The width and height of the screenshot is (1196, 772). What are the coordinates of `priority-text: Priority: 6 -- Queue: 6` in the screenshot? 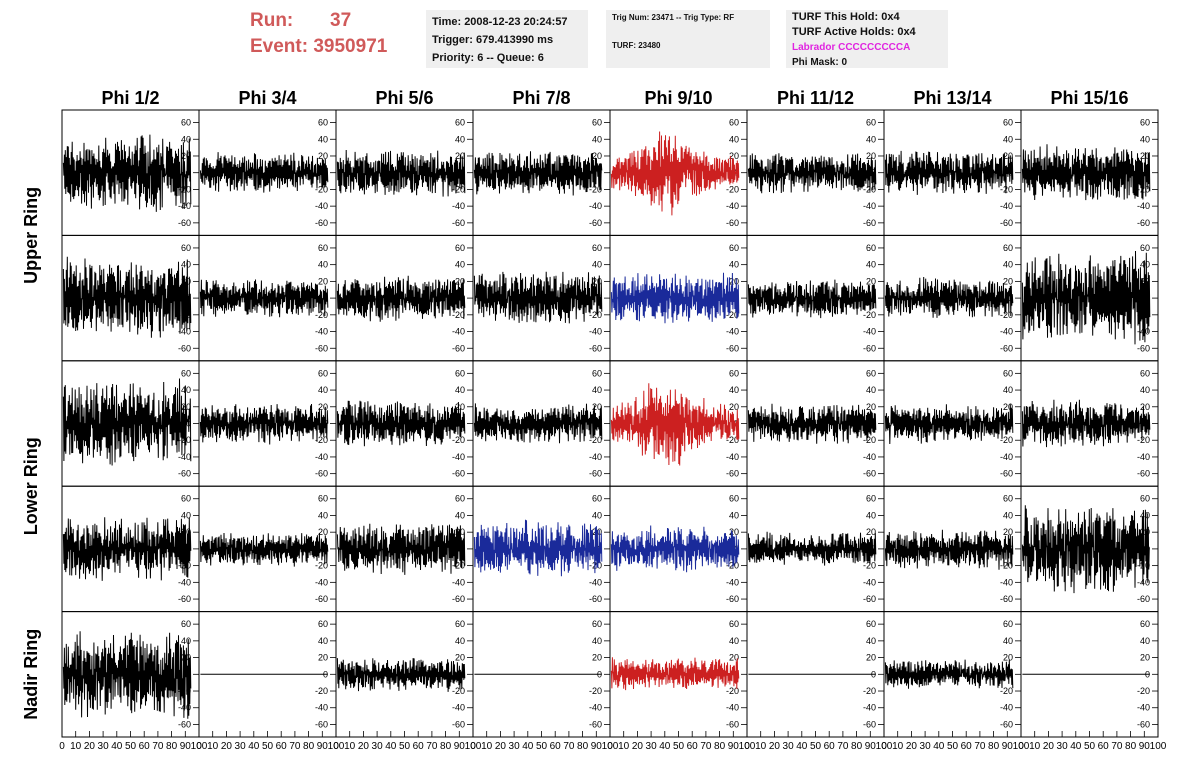 It's located at (488, 58).